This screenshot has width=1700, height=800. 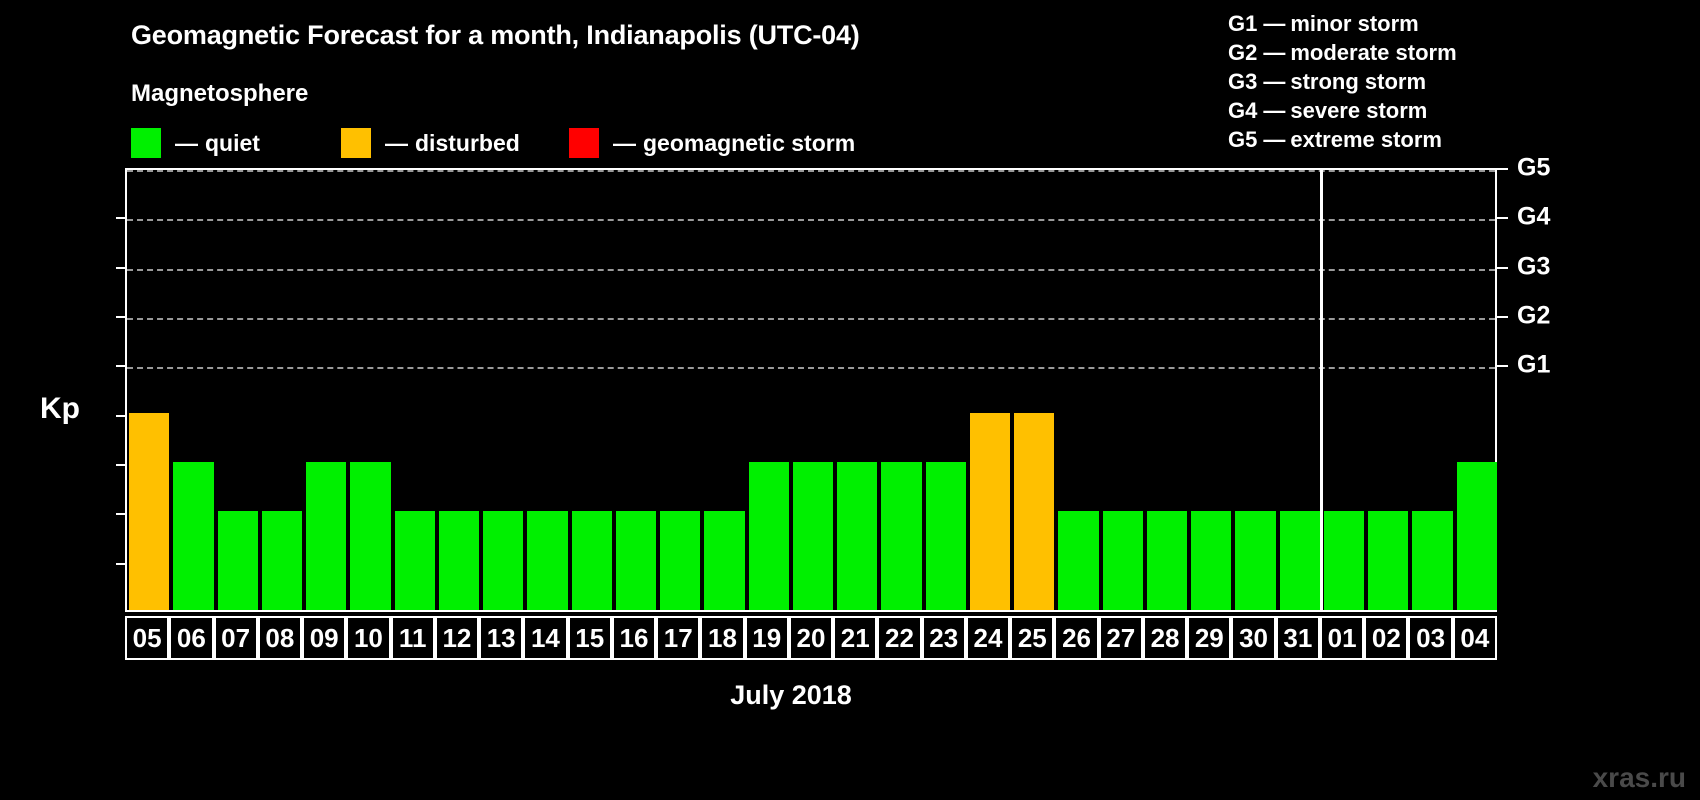 I want to click on date-label-16: 16, so click(x=634, y=638).